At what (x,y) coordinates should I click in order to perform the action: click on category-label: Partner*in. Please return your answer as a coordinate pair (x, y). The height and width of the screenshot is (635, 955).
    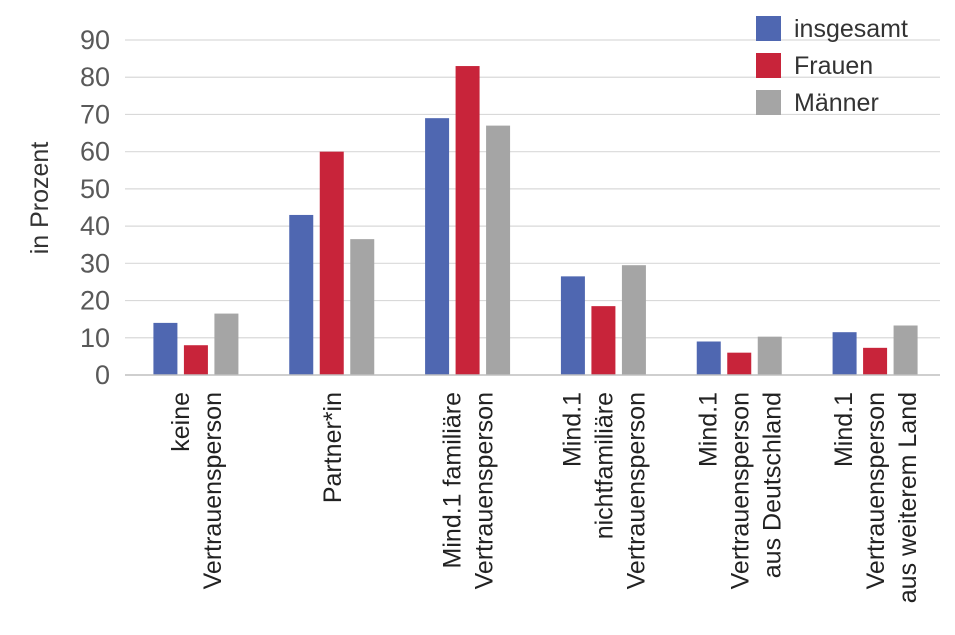
    Looking at the image, I should click on (333, 447).